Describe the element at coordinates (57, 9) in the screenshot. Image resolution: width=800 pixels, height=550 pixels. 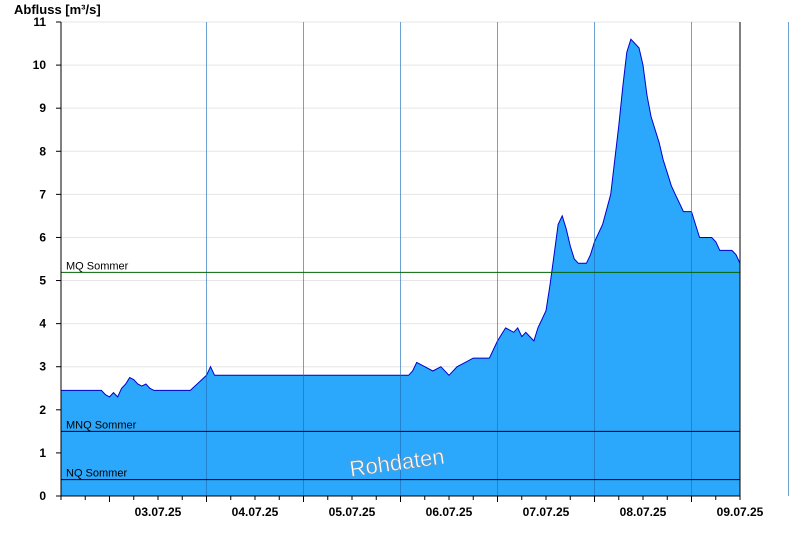
I see `y-axis-title: Abfluss [m³/s]` at that location.